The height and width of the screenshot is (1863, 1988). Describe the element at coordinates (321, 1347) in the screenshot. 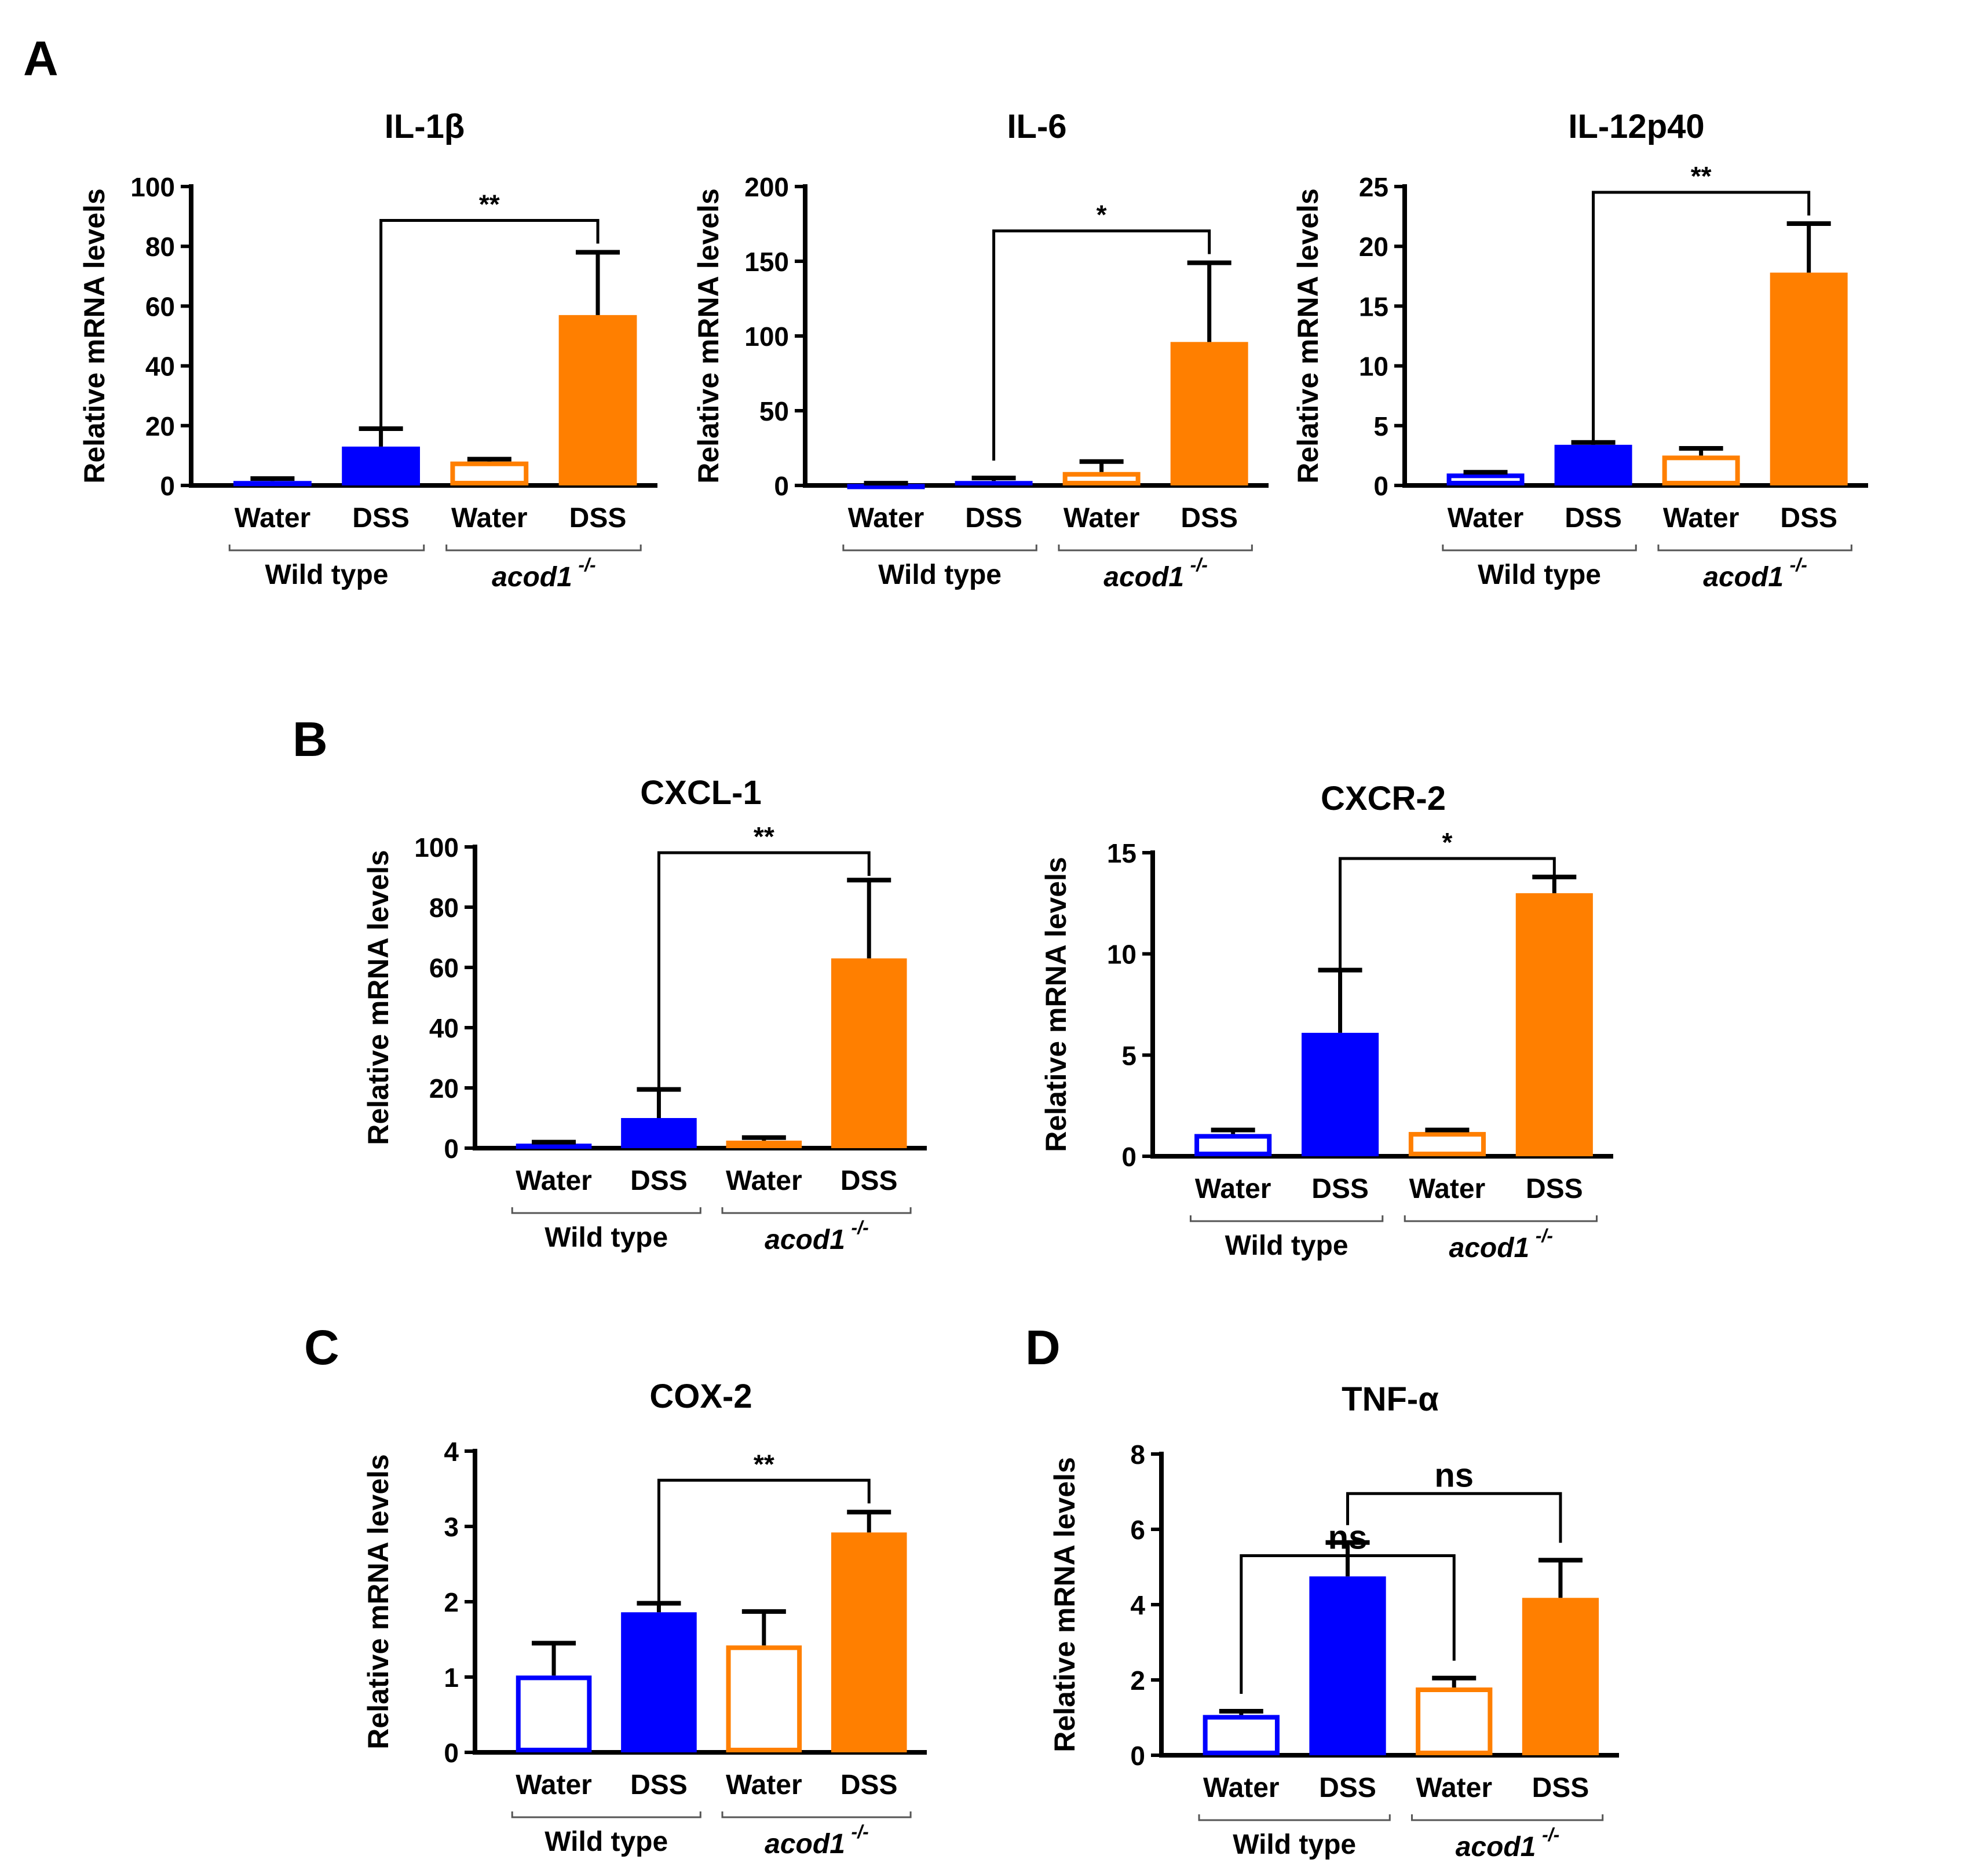

I see `panel-letter-c: C` at that location.